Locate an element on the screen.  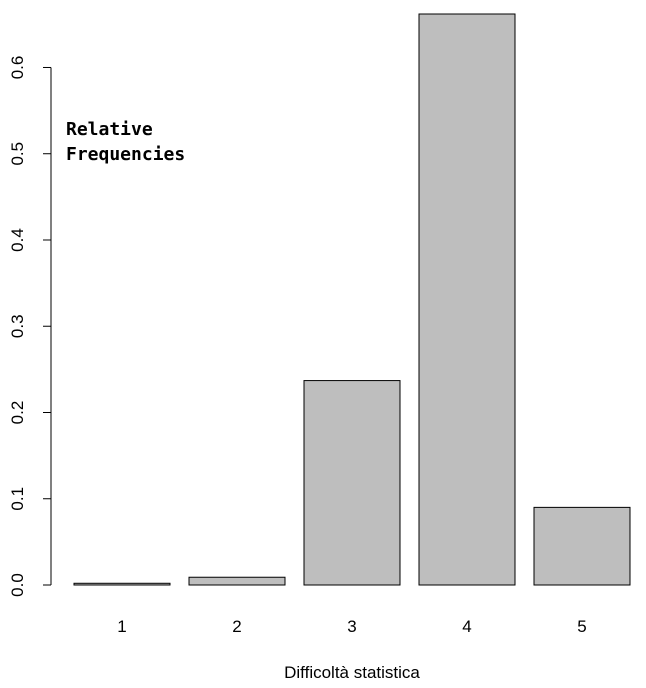
y-tick-label-0.4: 0.4 is located at coordinates (17, 240).